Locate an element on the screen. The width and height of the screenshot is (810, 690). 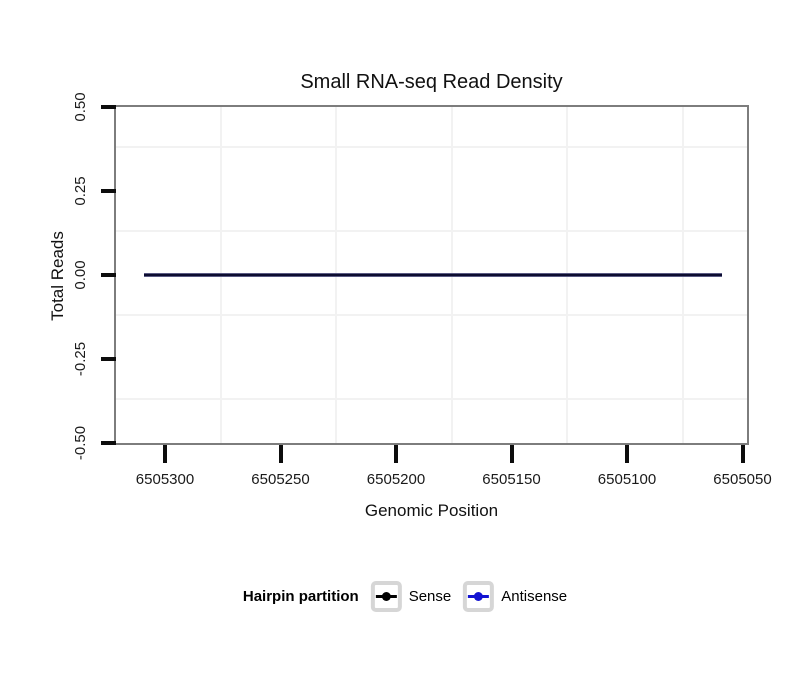
legend: Hairpin partition Sense Antisense is located at coordinates (405, 596).